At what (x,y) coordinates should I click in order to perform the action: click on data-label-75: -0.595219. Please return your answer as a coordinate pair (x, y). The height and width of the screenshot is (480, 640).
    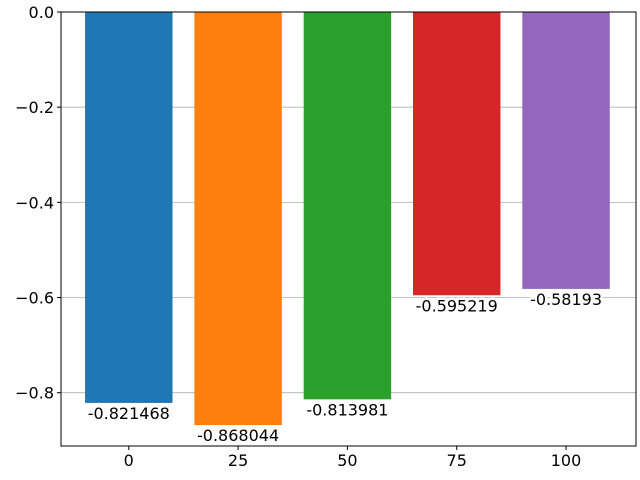
    Looking at the image, I should click on (457, 305).